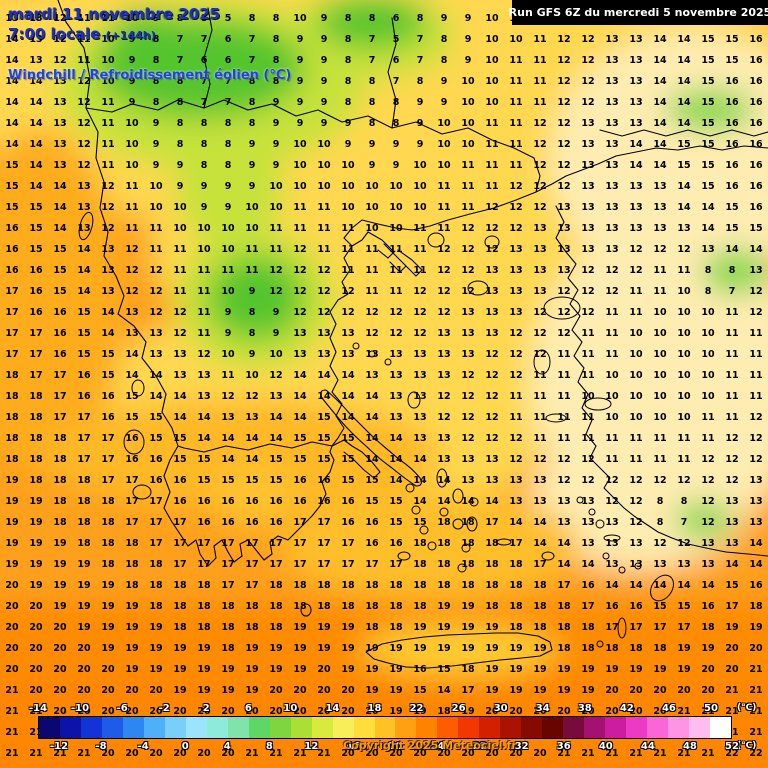 The height and width of the screenshot is (768, 768). I want to click on scale-label: 10, so click(290, 708).